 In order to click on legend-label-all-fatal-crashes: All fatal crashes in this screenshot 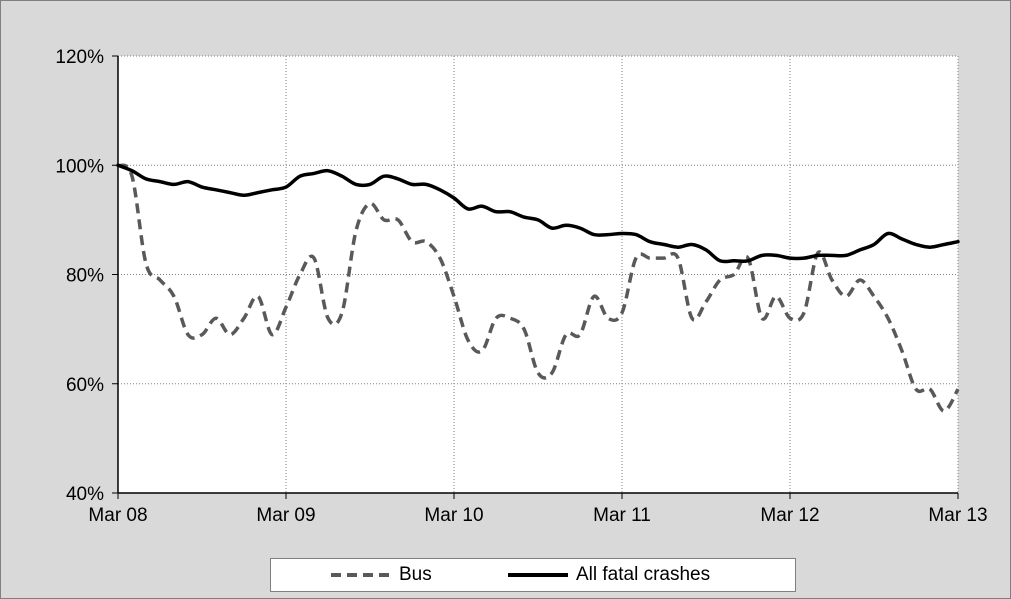, I will do `click(643, 574)`.